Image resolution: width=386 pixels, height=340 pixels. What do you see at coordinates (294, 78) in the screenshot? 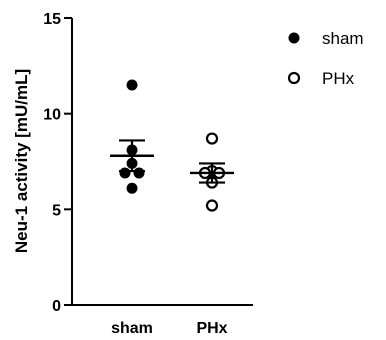
I see `legend-marker-phx` at bounding box center [294, 78].